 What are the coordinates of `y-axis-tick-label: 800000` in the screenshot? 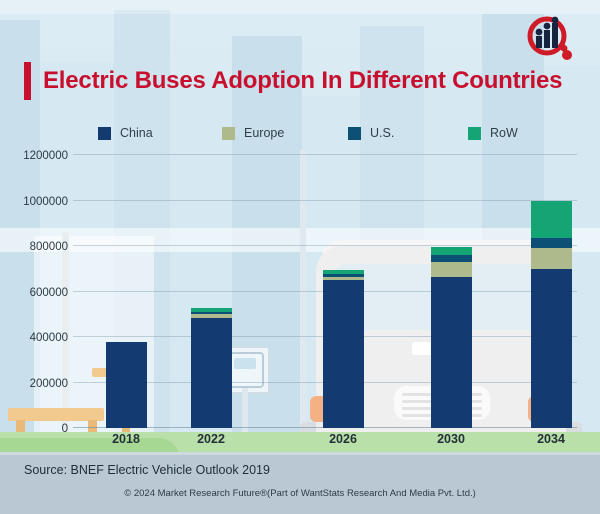 It's located at (48, 247).